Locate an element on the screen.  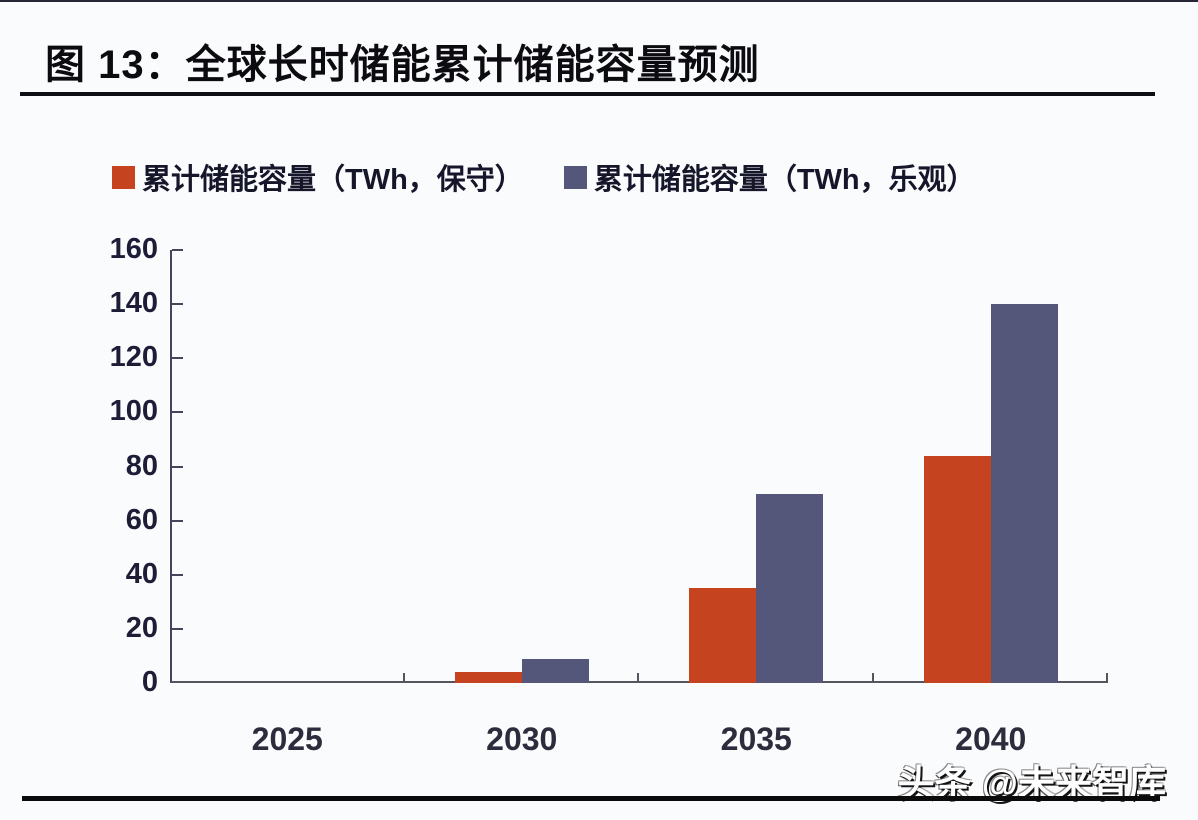
x-axis-tick-label: 2040 is located at coordinates (991, 739).